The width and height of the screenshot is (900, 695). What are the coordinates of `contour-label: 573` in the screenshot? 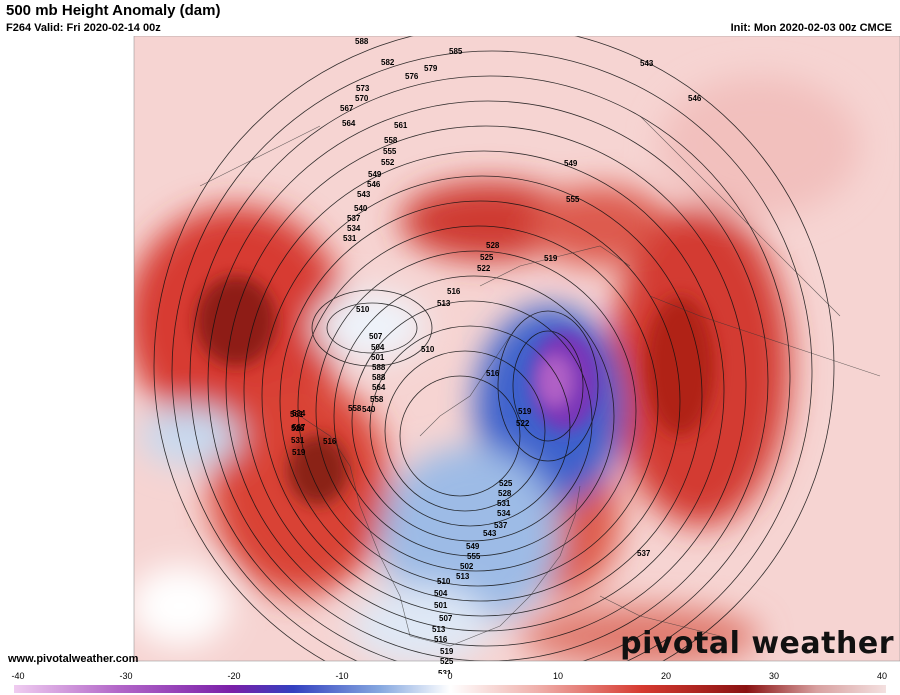 It's located at (363, 88).